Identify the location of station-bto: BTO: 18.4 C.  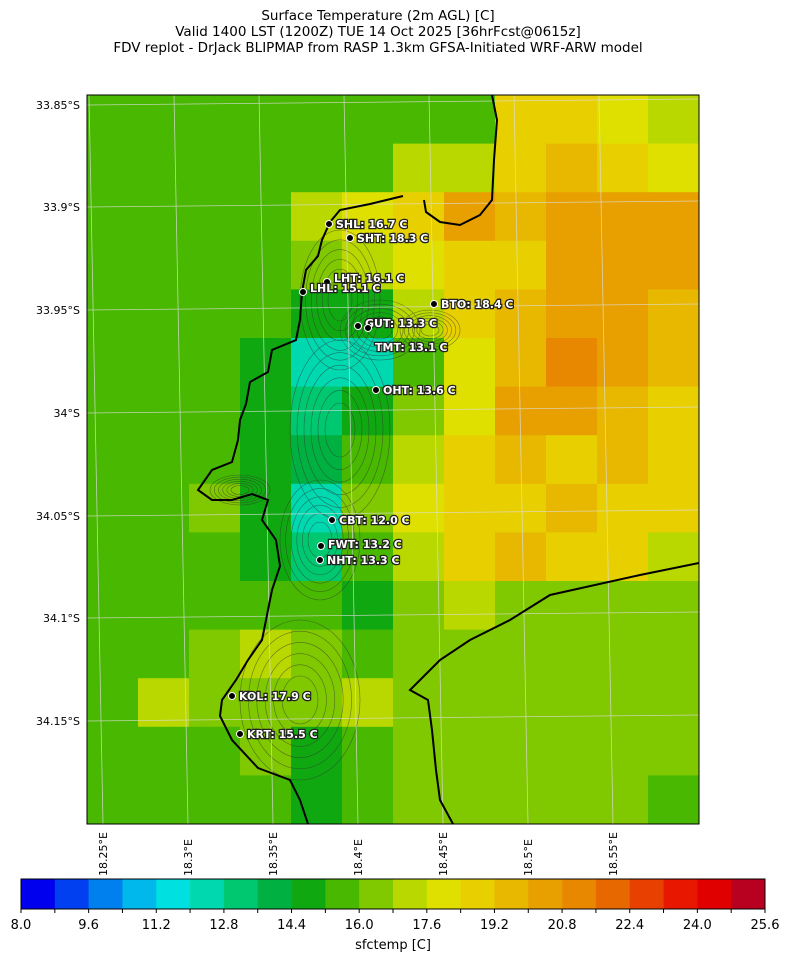
(472, 304).